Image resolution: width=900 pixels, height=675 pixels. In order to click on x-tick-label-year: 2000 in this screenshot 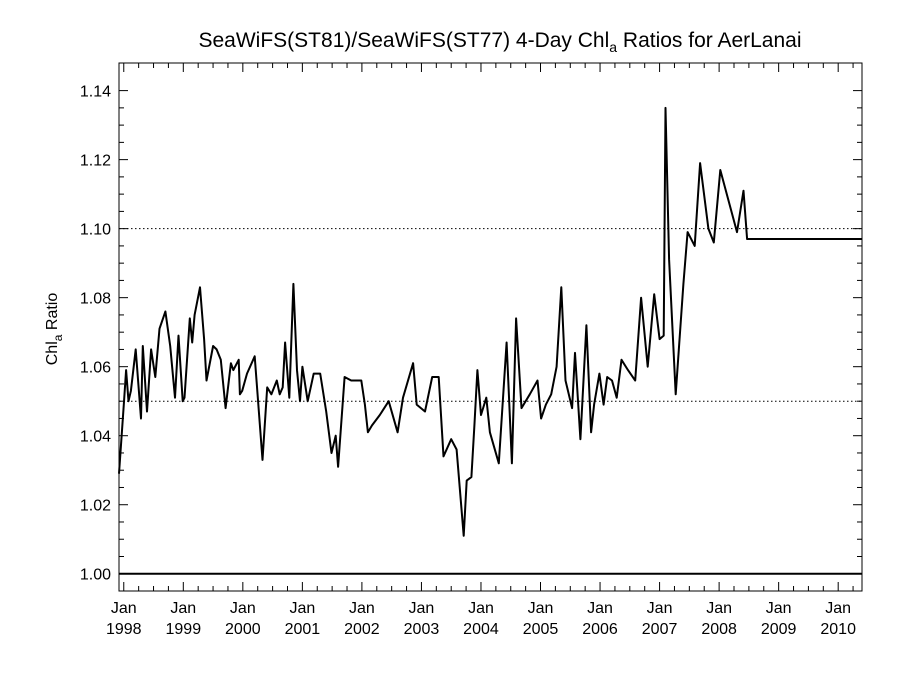, I will do `click(243, 629)`.